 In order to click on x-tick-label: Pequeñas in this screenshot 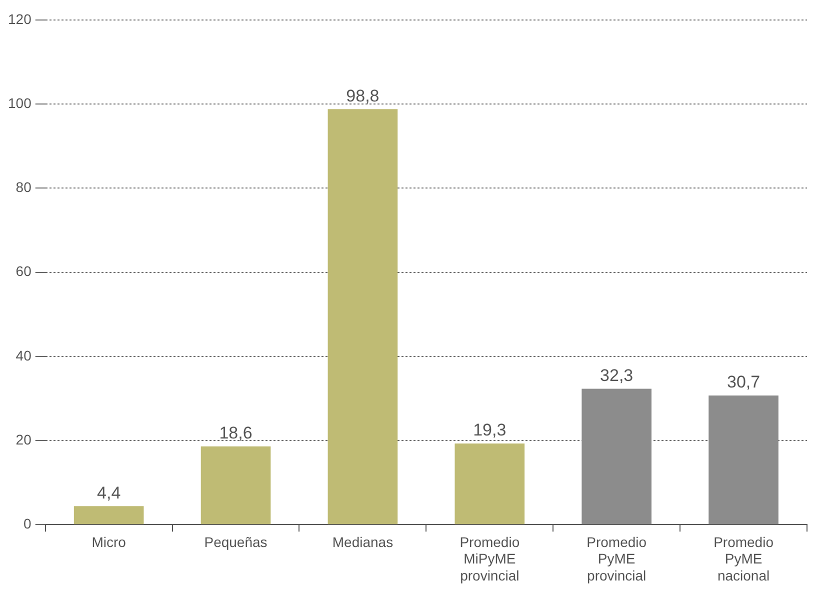, I will do `click(236, 542)`.